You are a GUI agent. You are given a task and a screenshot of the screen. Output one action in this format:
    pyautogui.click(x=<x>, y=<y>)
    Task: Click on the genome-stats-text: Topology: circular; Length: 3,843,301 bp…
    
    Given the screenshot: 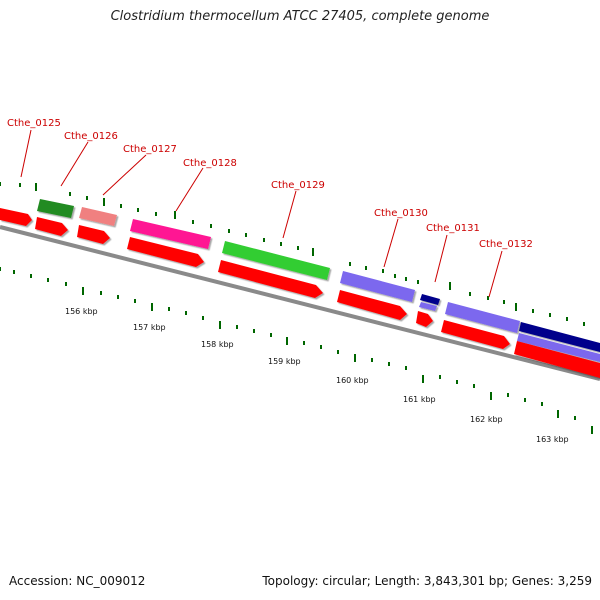 What is the action you would take?
    pyautogui.click(x=427, y=581)
    